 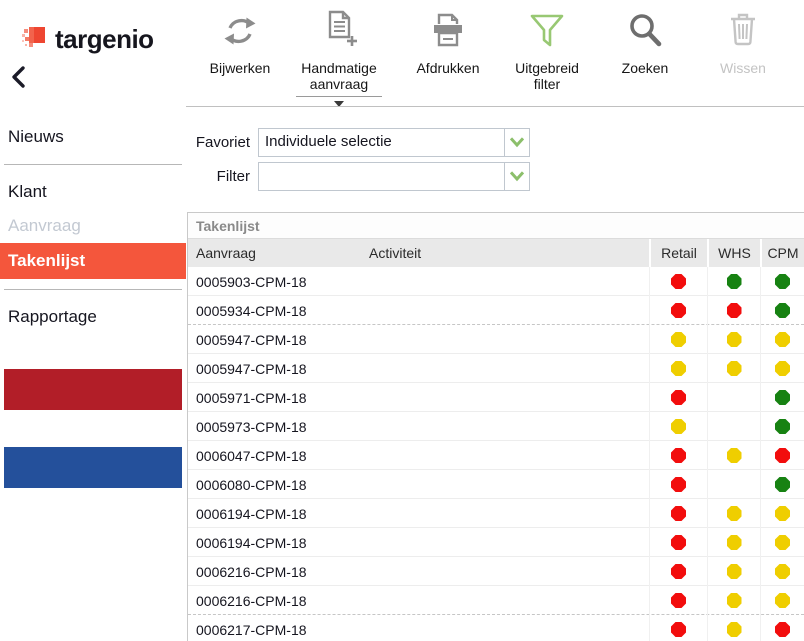 I want to click on column-header-retail: Retail, so click(x=678, y=253).